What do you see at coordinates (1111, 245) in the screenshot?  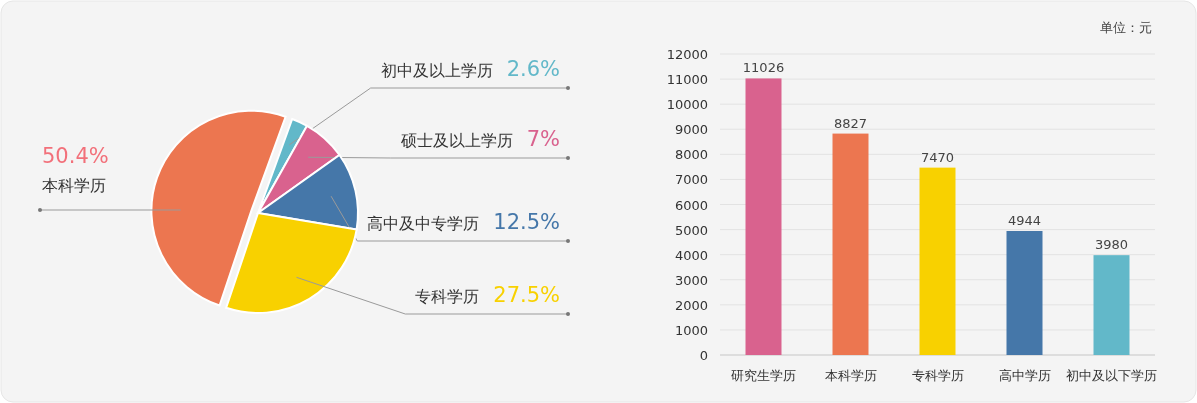 I see `data-label: 3980` at bounding box center [1111, 245].